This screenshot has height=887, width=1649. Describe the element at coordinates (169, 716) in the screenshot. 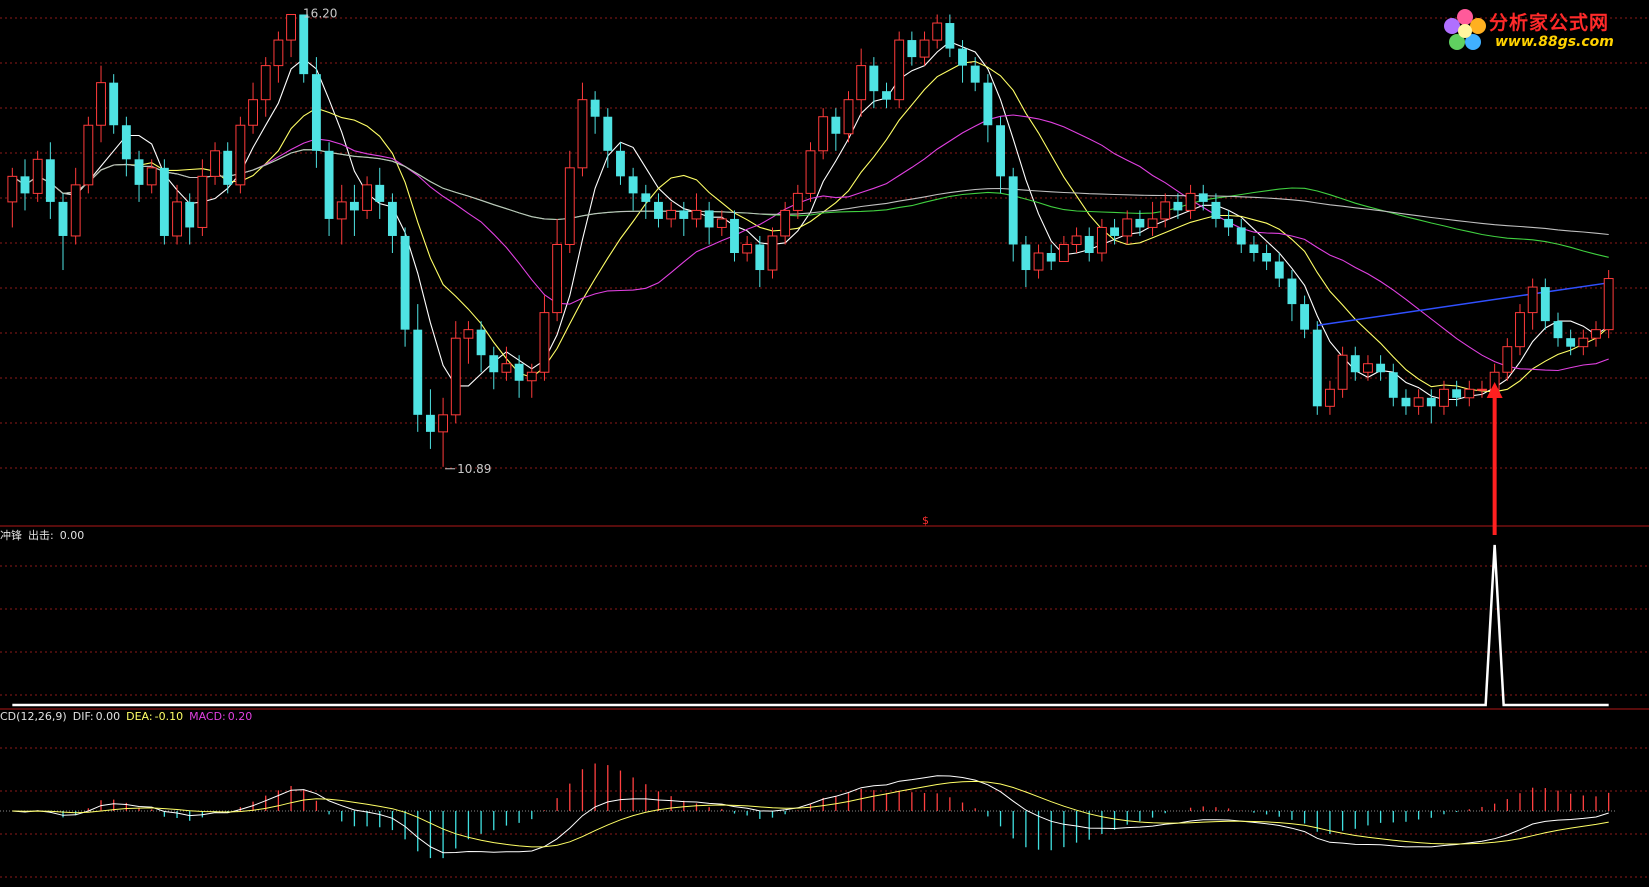

I see `dea-value: -0.10` at that location.